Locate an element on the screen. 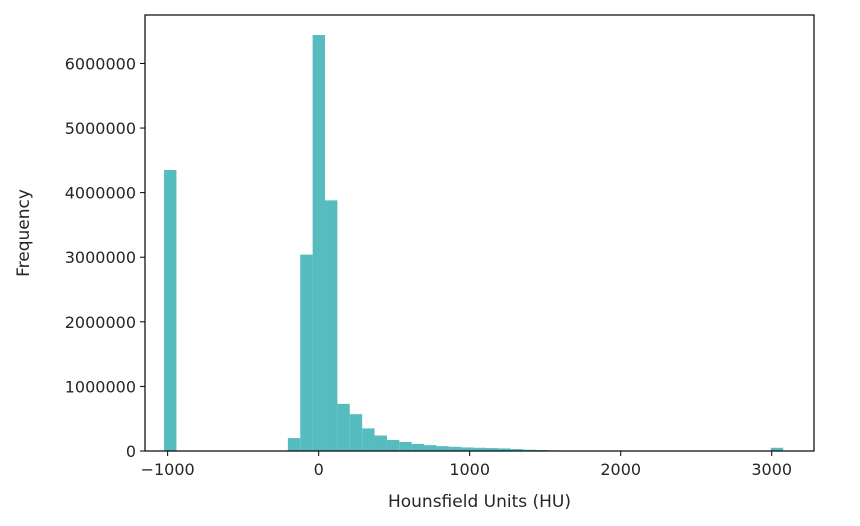 The width and height of the screenshot is (860, 526). y-tick-label: 6000000 is located at coordinates (100, 63).